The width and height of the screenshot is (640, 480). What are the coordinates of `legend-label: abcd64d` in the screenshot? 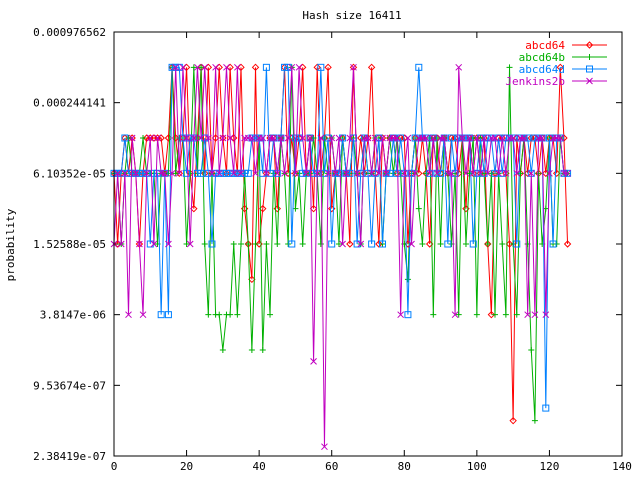 It's located at (542, 69).